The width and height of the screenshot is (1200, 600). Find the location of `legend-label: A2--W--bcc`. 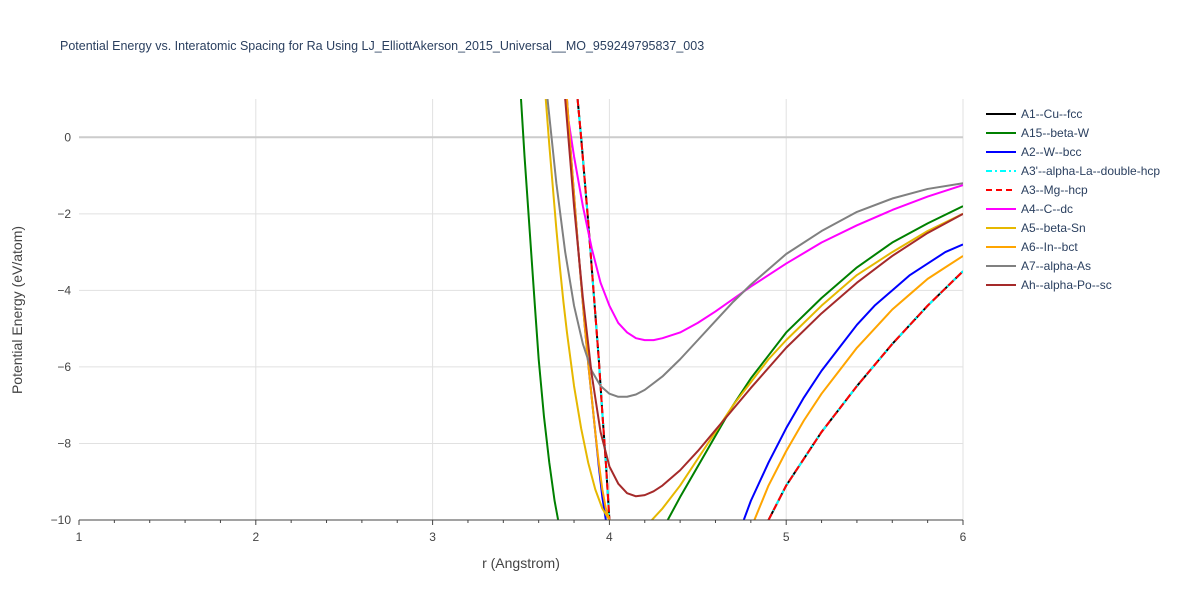

legend-label: A2--W--bcc is located at coordinates (1051, 152).